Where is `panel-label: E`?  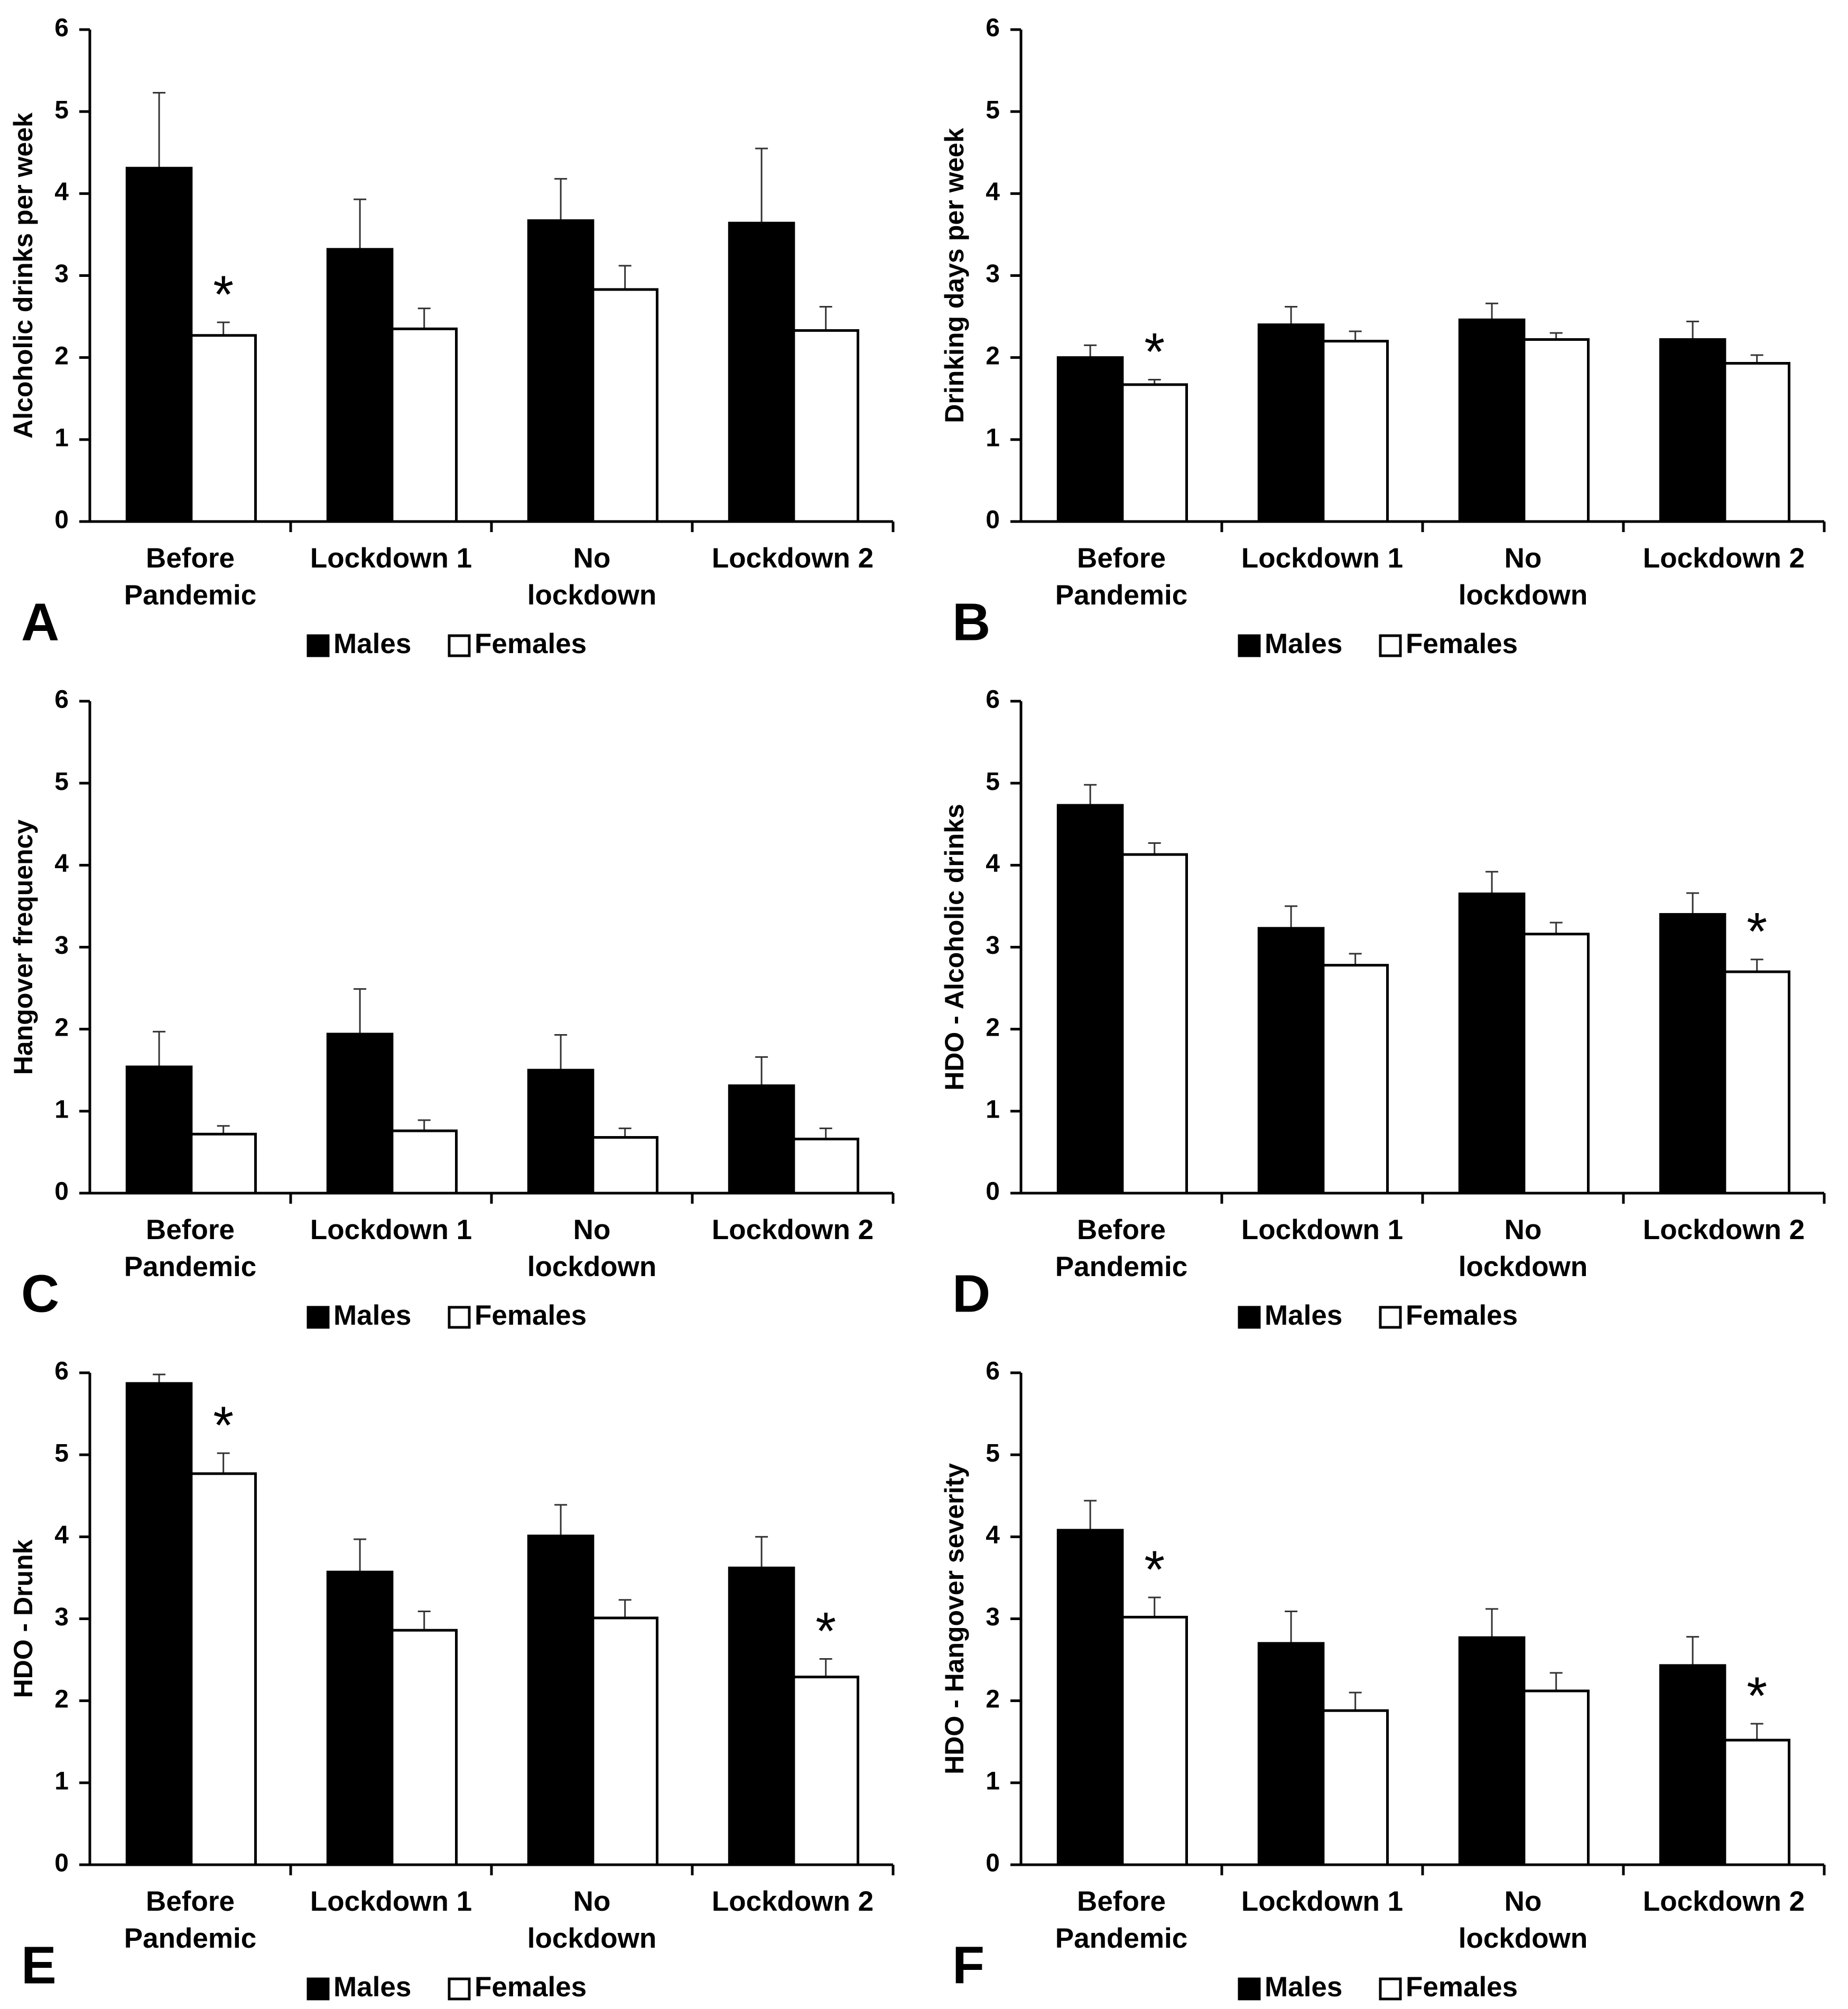
panel-label: E is located at coordinates (39, 1965).